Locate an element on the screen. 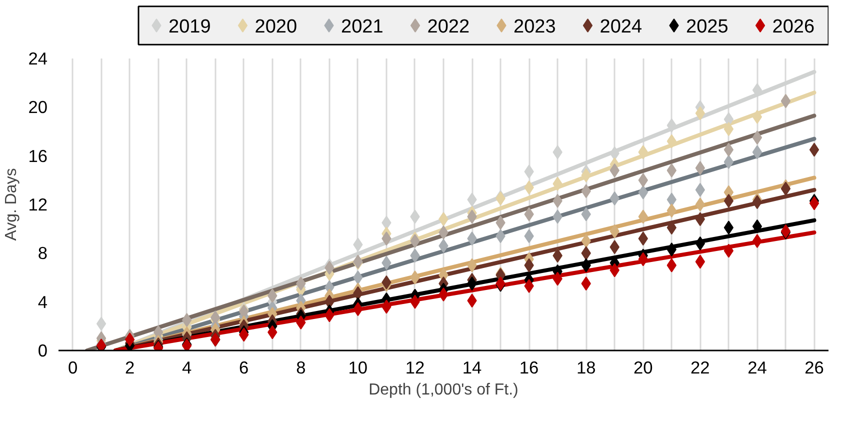  x-tick-label: 4 is located at coordinates (187, 368).